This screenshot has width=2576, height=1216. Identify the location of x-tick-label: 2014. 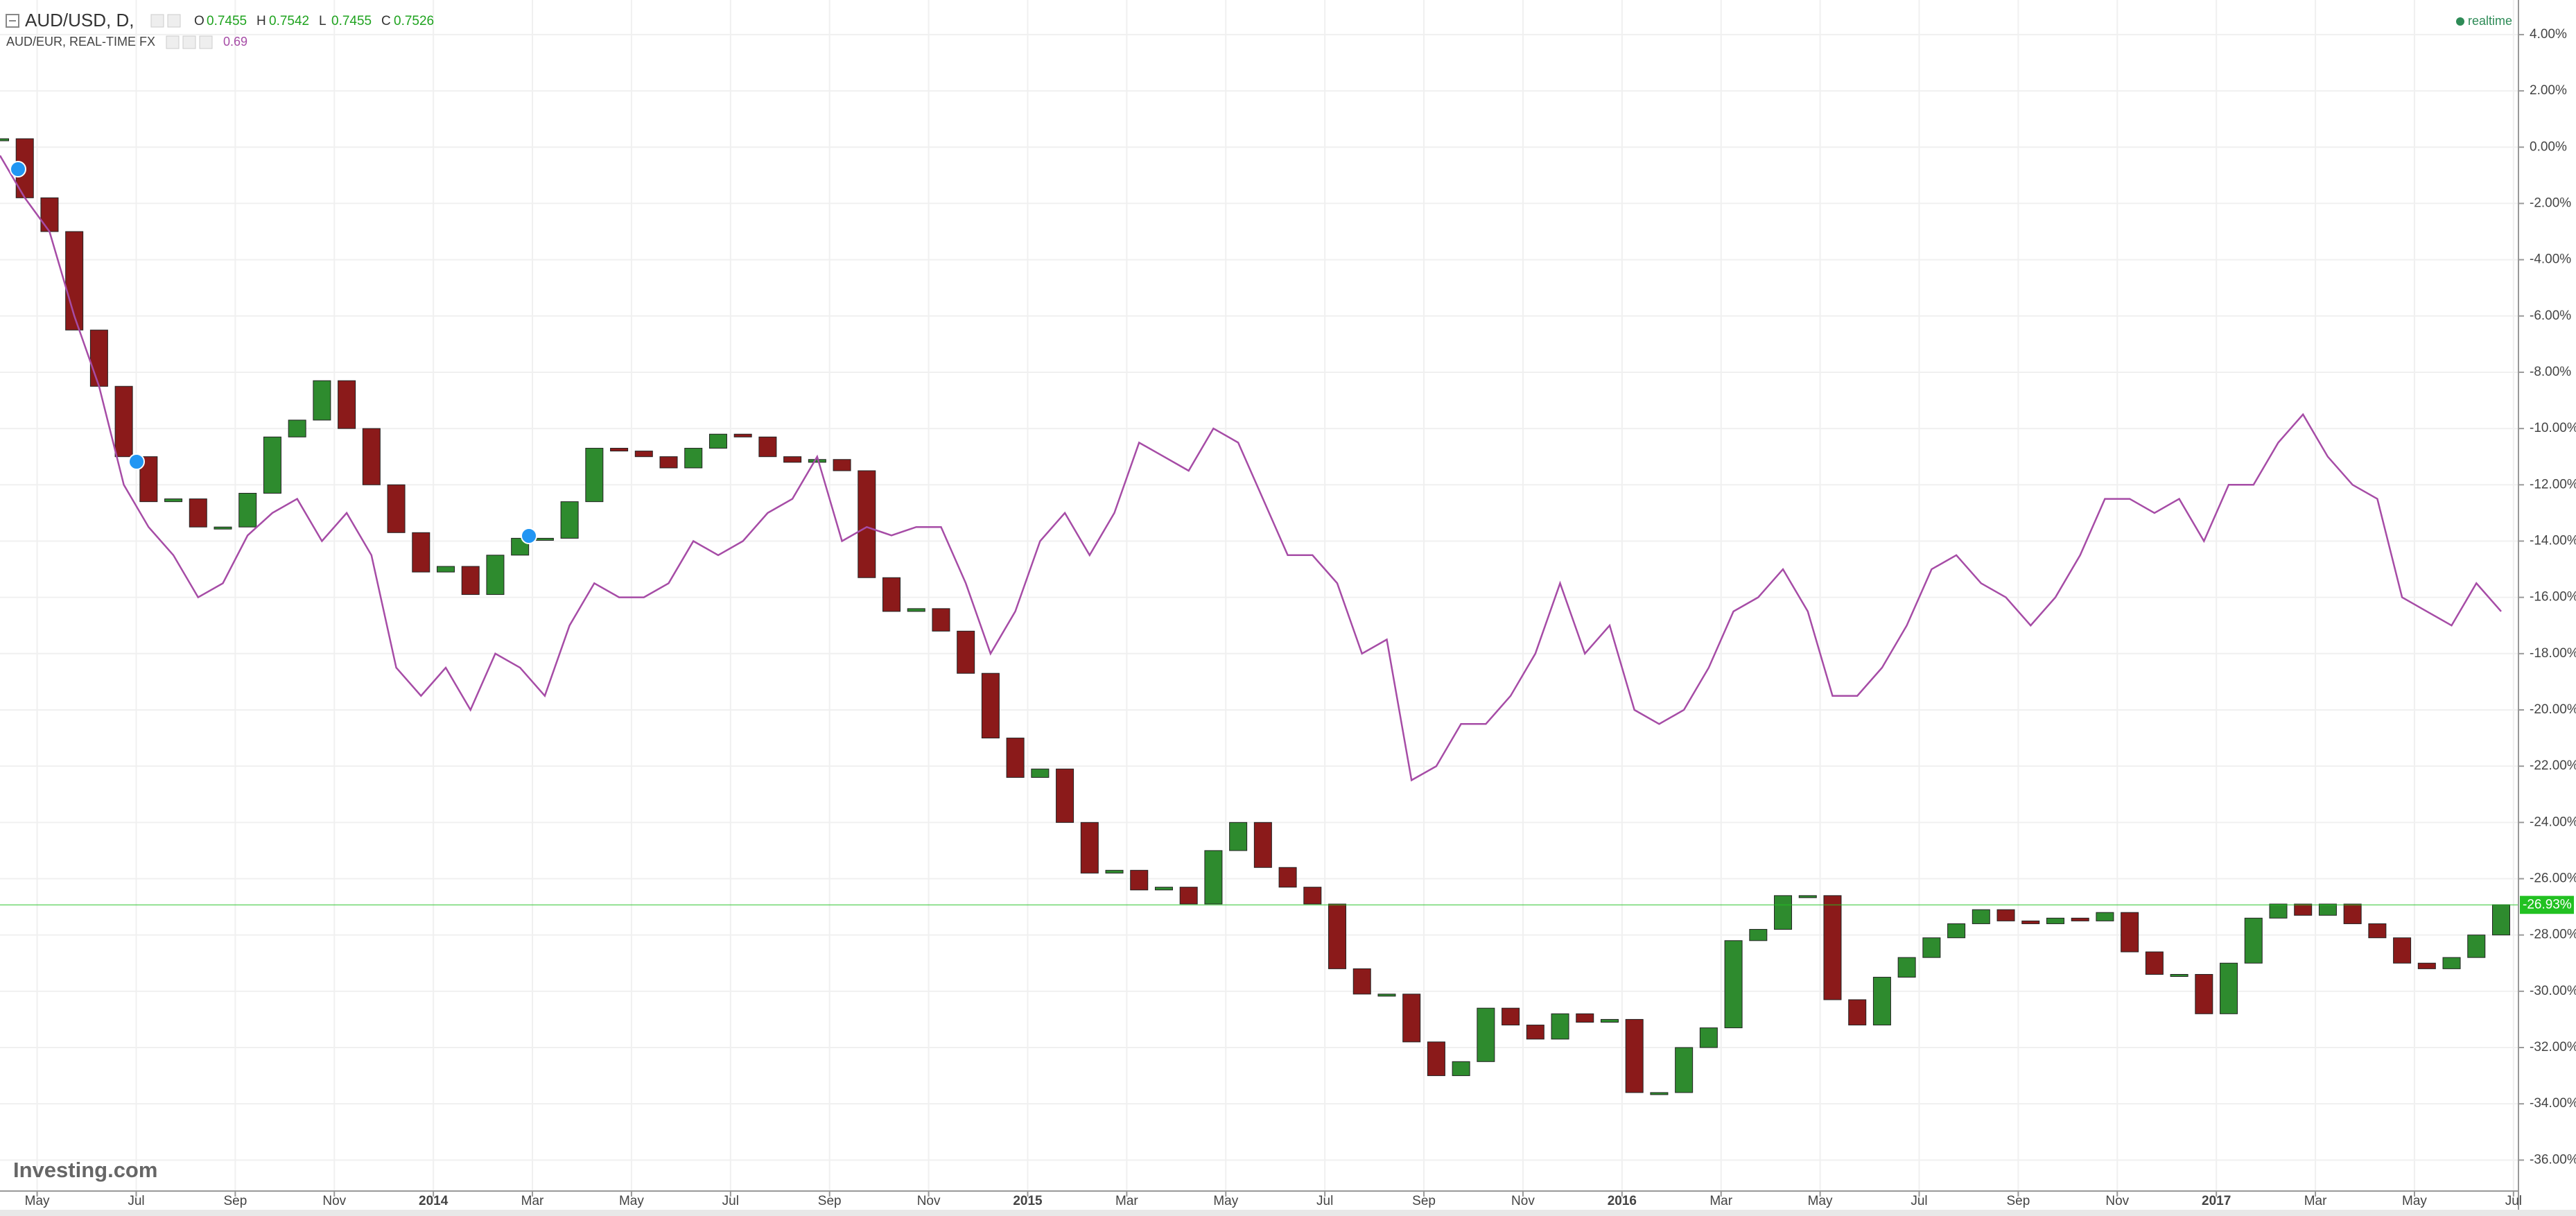
(434, 1201).